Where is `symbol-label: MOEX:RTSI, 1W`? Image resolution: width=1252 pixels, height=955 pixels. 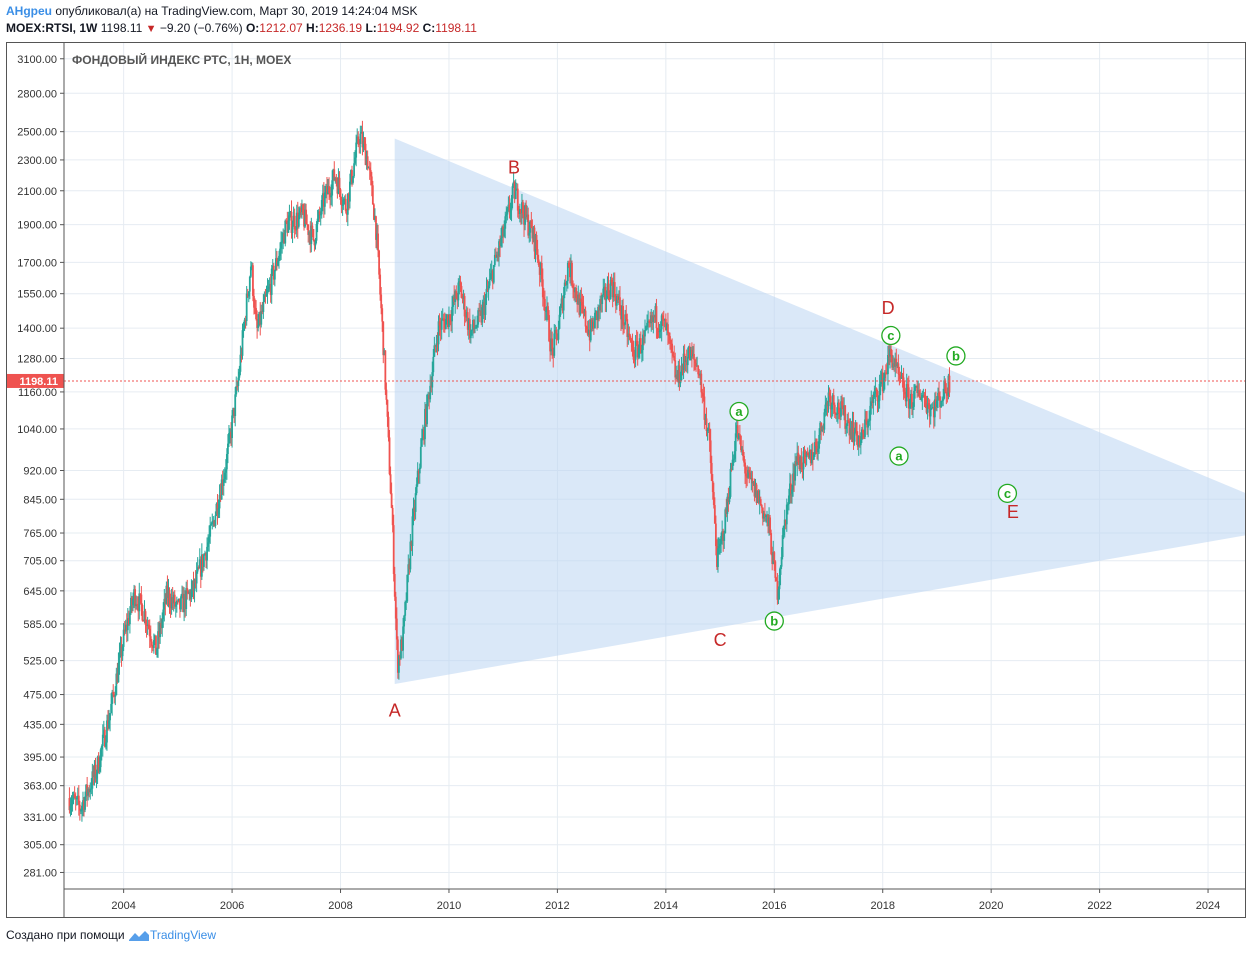
symbol-label: MOEX:RTSI, 1W is located at coordinates (52, 28).